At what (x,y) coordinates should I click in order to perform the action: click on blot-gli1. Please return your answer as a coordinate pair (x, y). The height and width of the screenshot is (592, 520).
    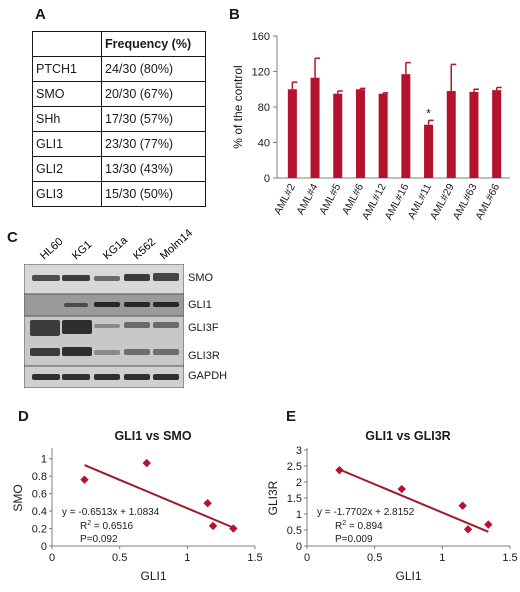
    Looking at the image, I should click on (104, 305).